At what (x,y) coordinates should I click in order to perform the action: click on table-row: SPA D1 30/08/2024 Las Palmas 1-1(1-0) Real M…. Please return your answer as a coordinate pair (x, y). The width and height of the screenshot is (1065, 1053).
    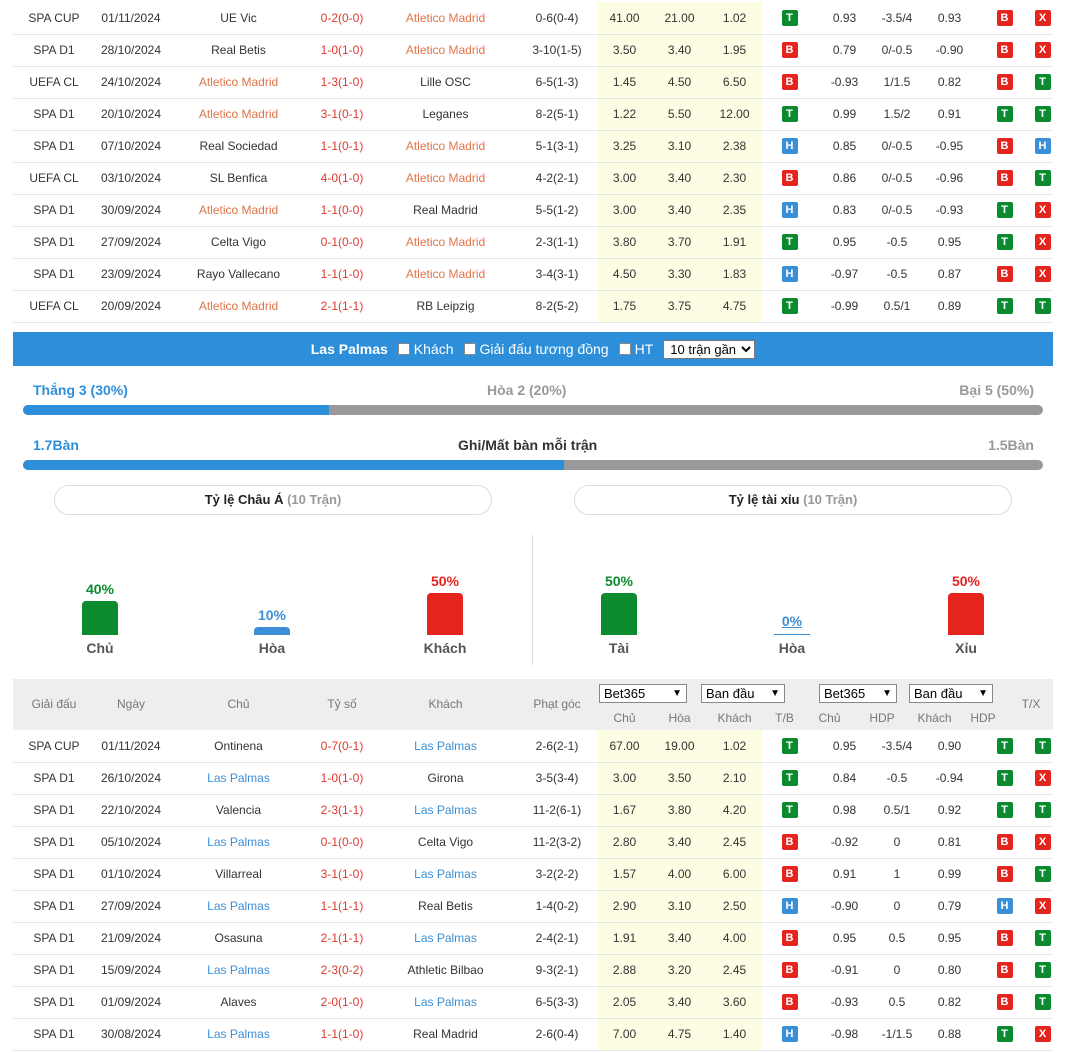
    Looking at the image, I should click on (533, 1034).